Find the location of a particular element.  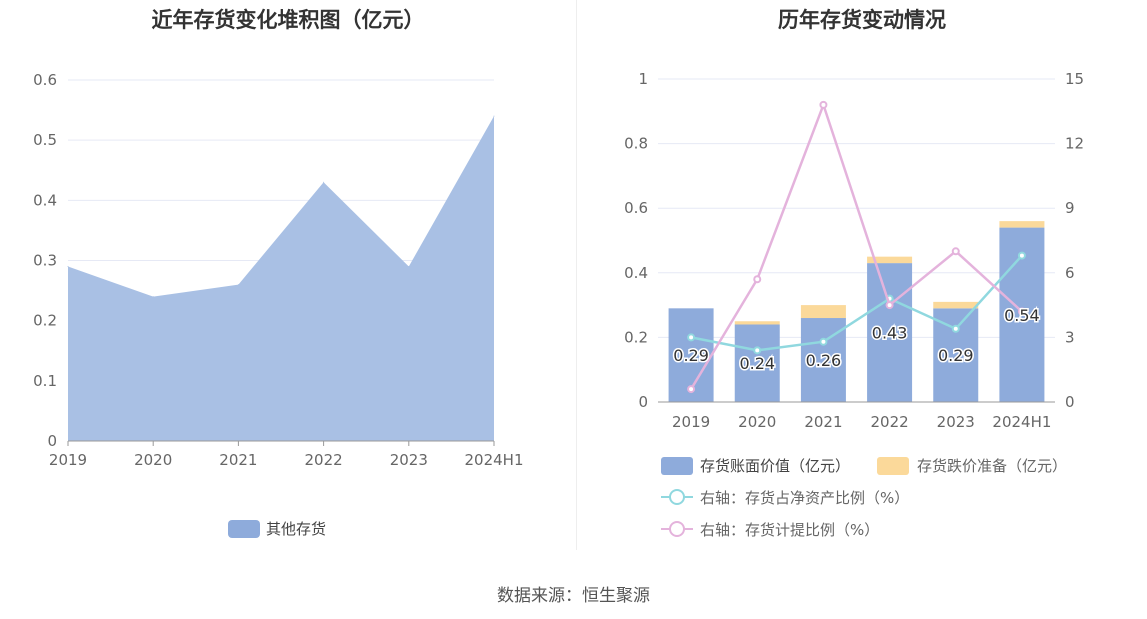

bar-data-label: 0.54 is located at coordinates (1022, 315).